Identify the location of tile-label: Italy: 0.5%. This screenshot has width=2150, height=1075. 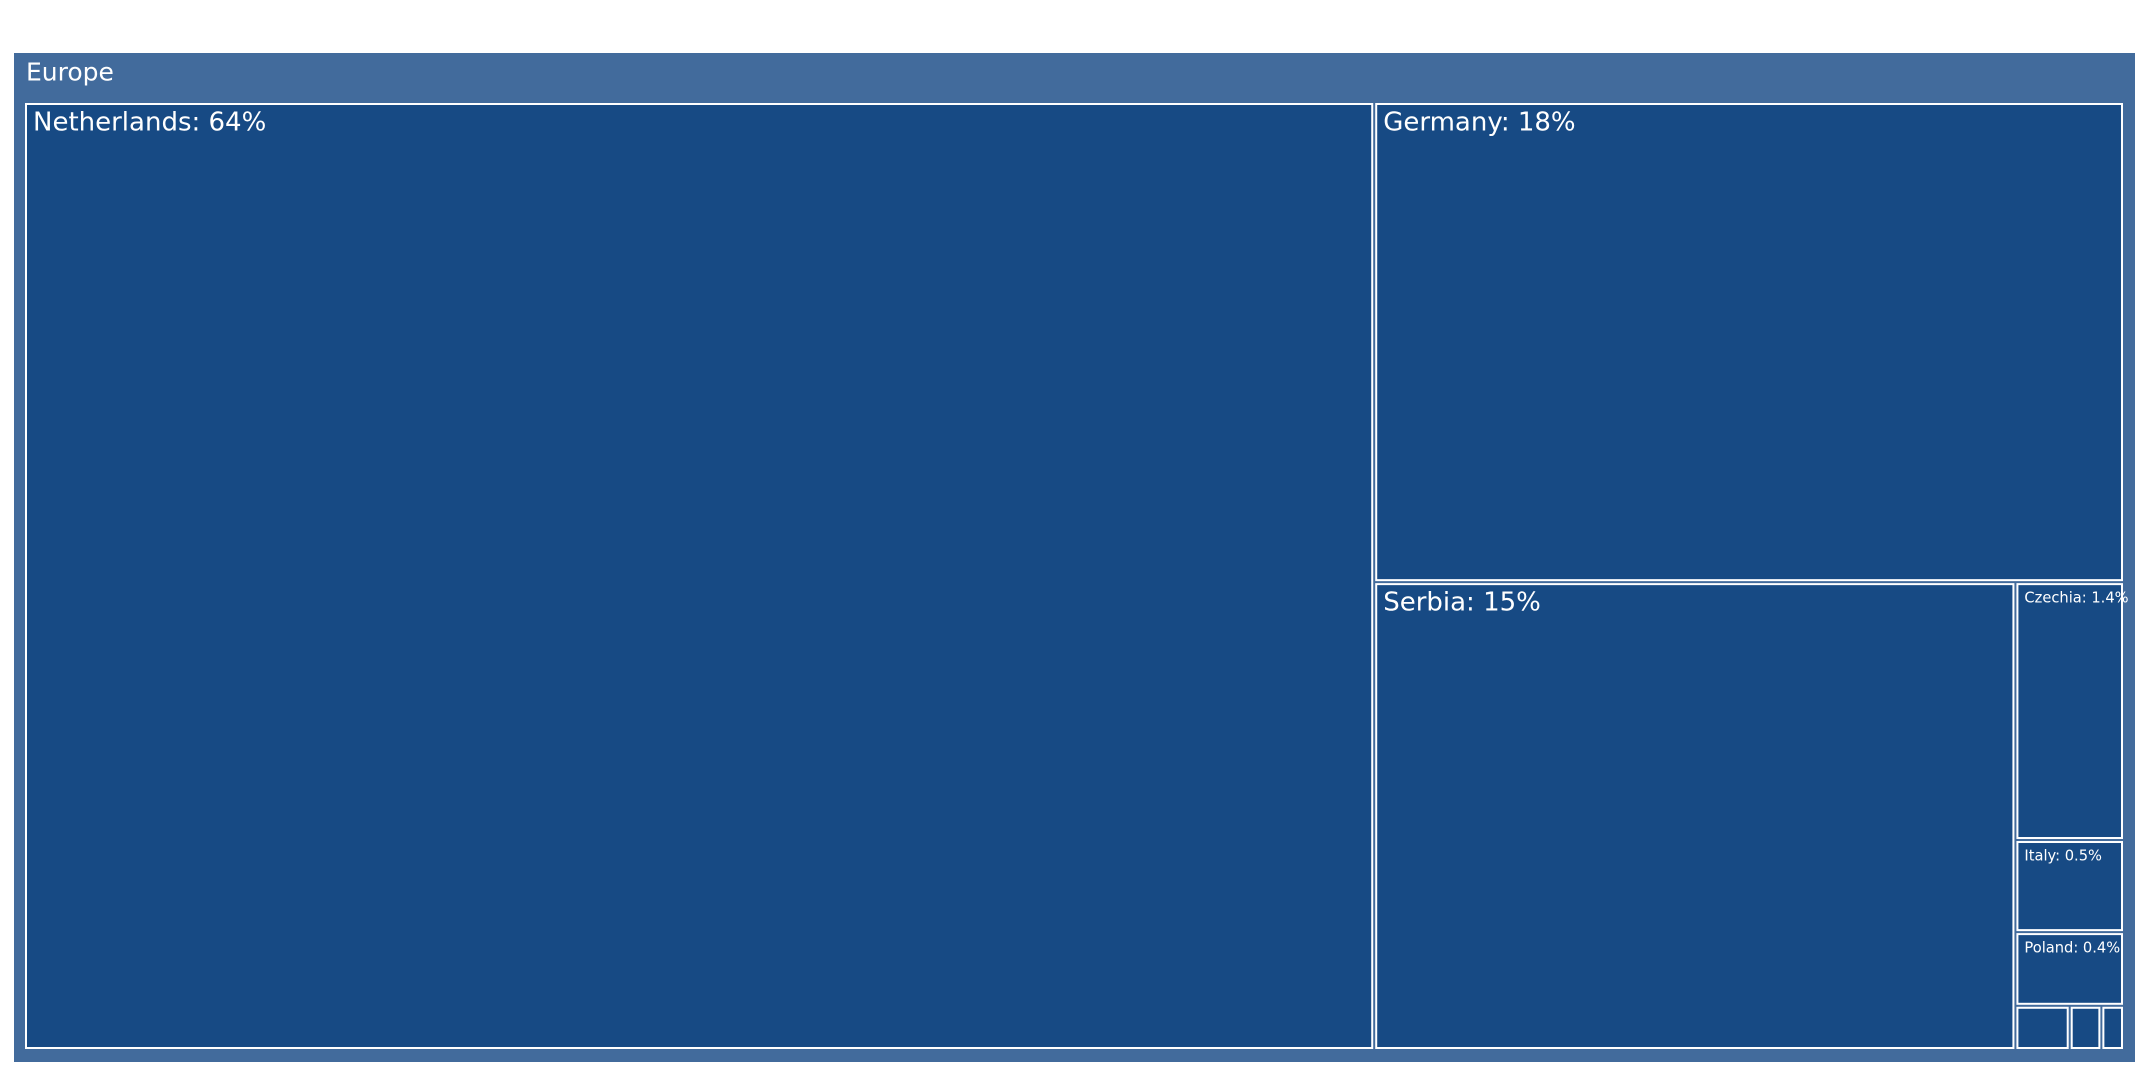
(2063, 855).